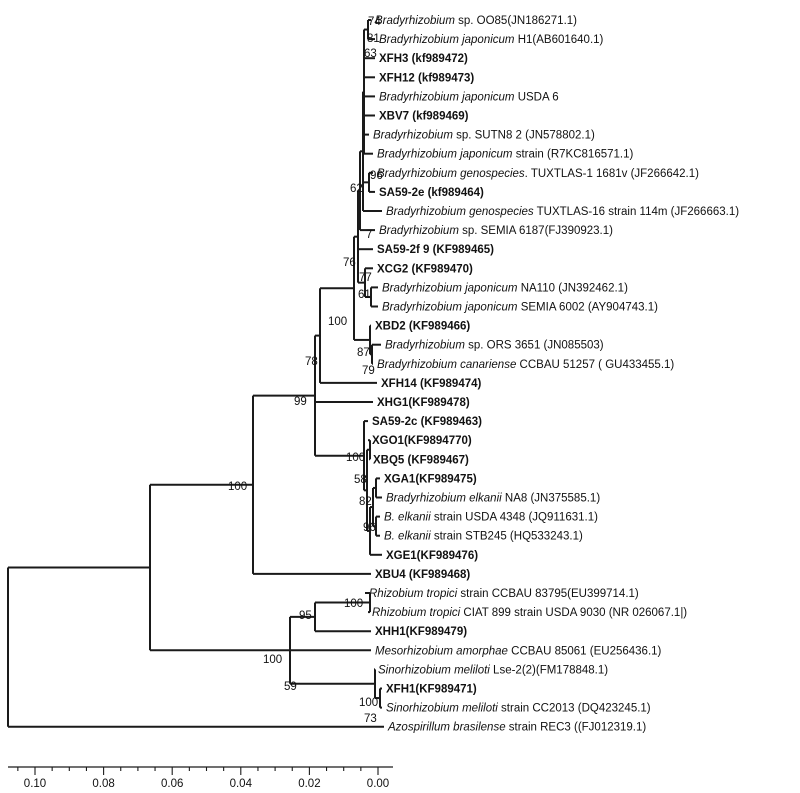 This screenshot has width=800, height=793. What do you see at coordinates (483, 537) in the screenshot?
I see `leaf-label: B. elkanii strain STB245 (HQ533243.1)` at bounding box center [483, 537].